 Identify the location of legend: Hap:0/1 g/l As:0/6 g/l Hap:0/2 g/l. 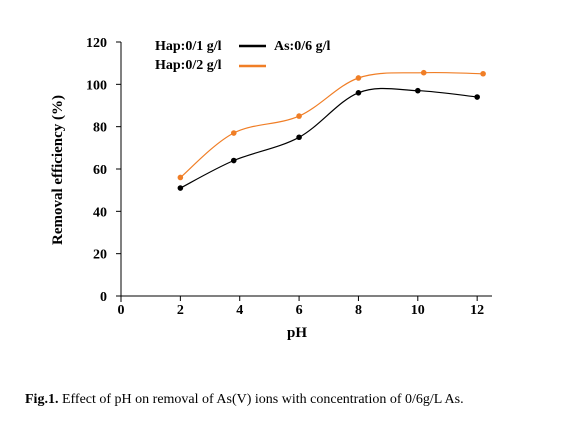
(243, 56).